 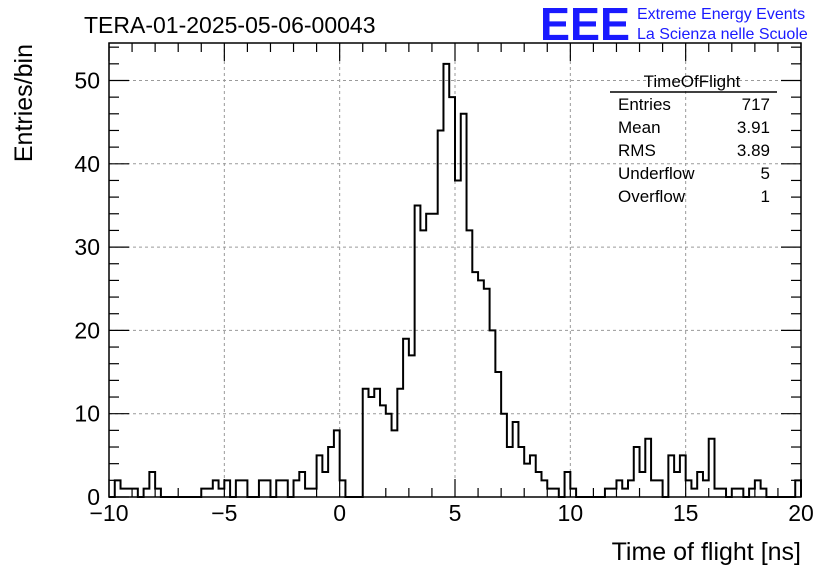 What do you see at coordinates (721, 14) in the screenshot?
I see `logo-line-1: Extreme Energy Events` at bounding box center [721, 14].